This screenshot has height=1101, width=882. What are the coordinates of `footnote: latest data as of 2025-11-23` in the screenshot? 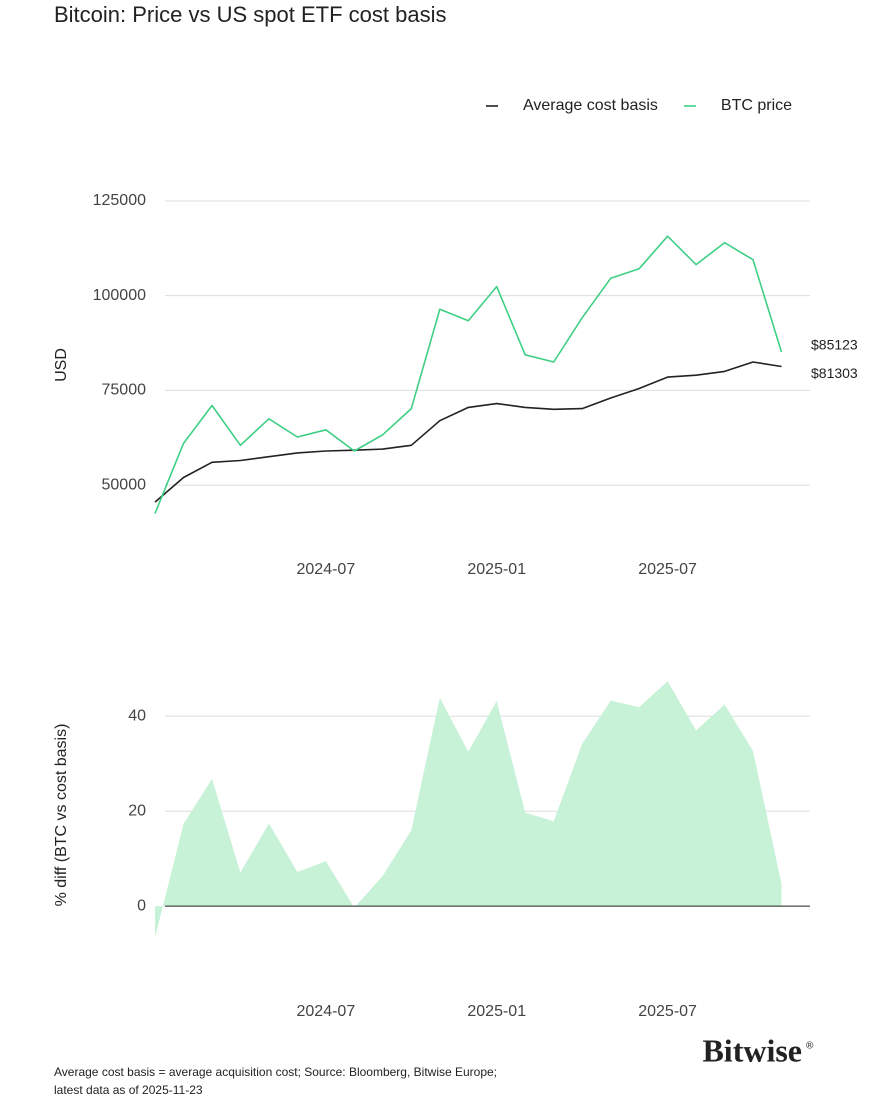 It's located at (128, 1090).